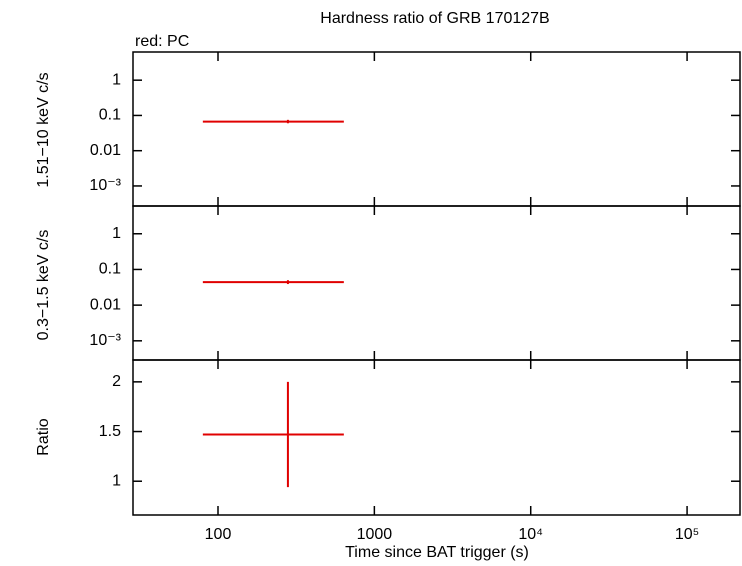  What do you see at coordinates (434, 18) in the screenshot?
I see `chart-title: Hardness ratio of GRB 170127B` at bounding box center [434, 18].